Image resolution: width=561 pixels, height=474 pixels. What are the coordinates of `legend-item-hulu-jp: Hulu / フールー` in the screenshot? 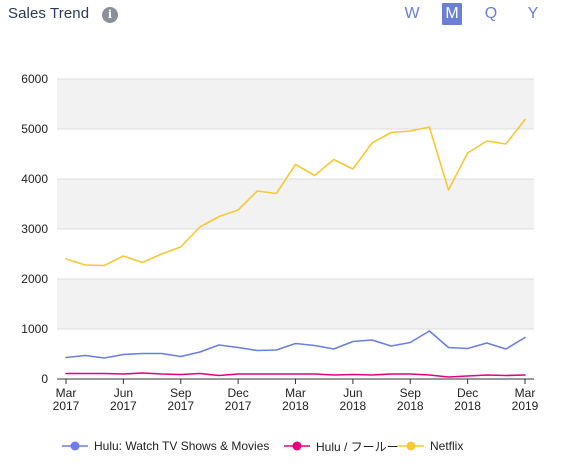 It's located at (341, 446).